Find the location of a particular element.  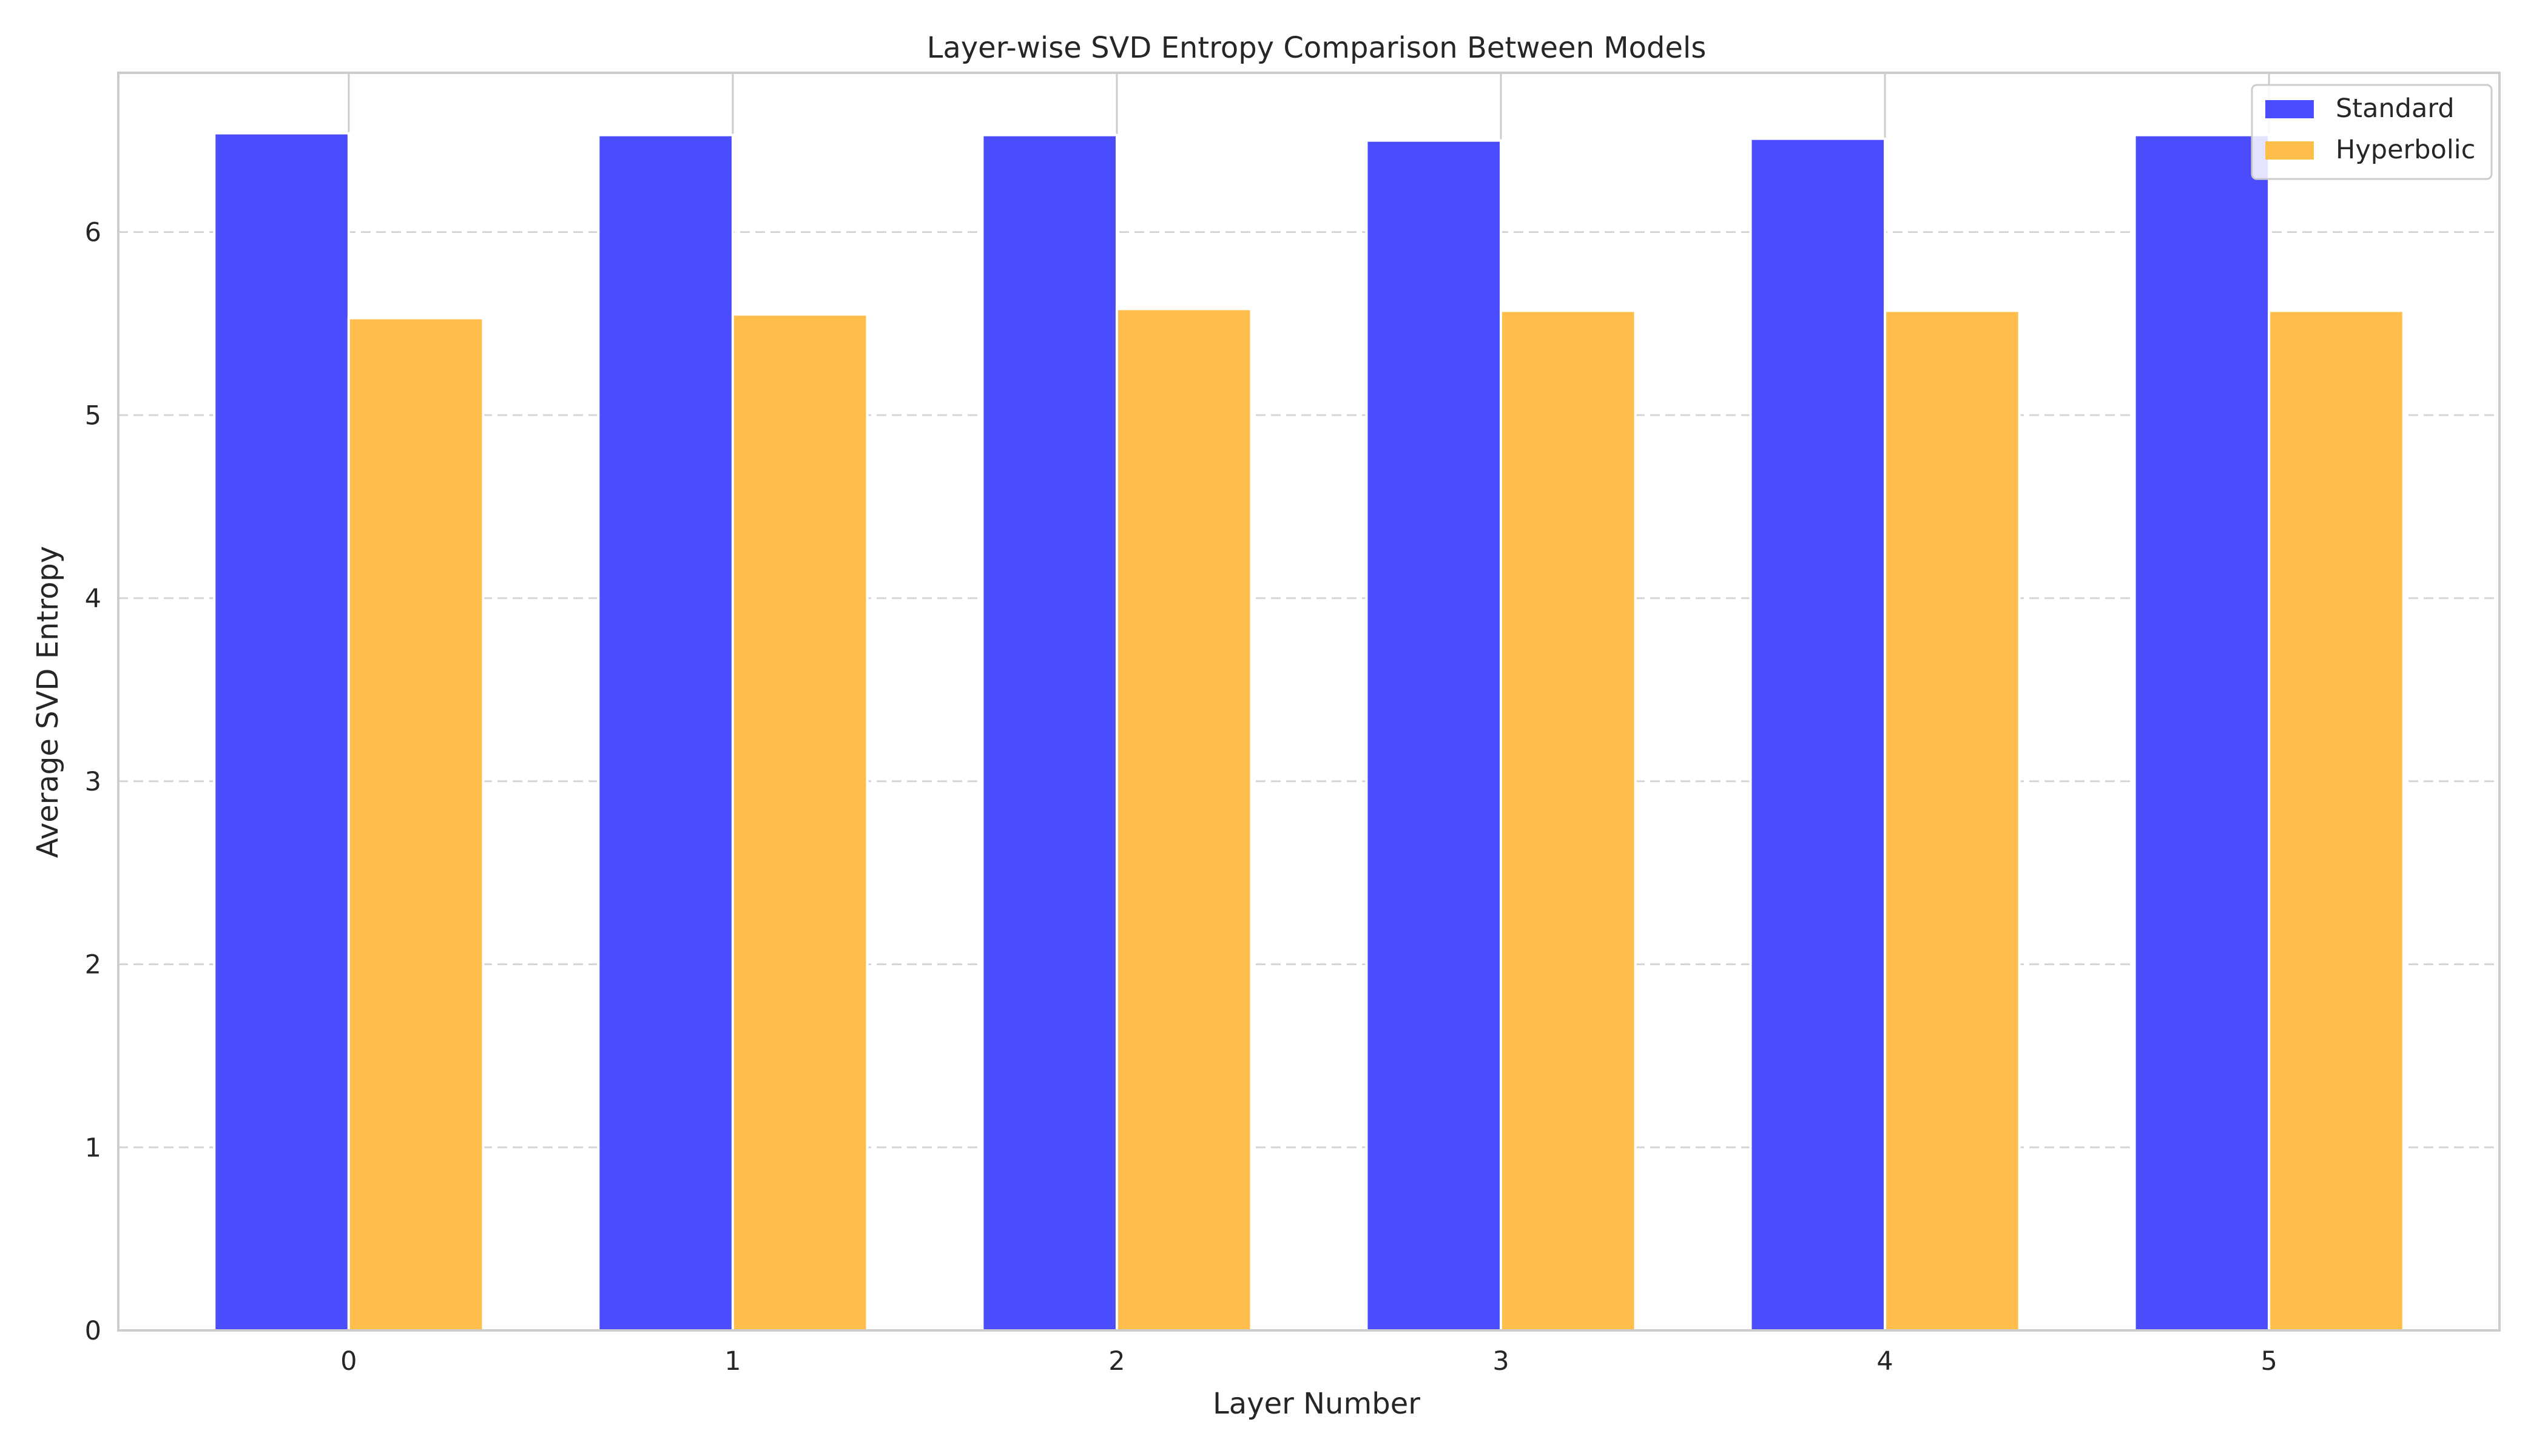

legend: Standard Hyperbolic is located at coordinates (2372, 132).